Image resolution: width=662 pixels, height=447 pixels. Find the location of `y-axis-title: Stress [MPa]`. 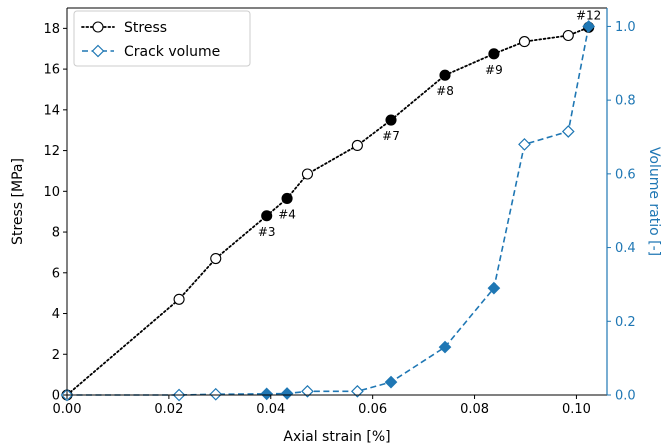

y-axis-title: Stress [MPa] is located at coordinates (18, 201).